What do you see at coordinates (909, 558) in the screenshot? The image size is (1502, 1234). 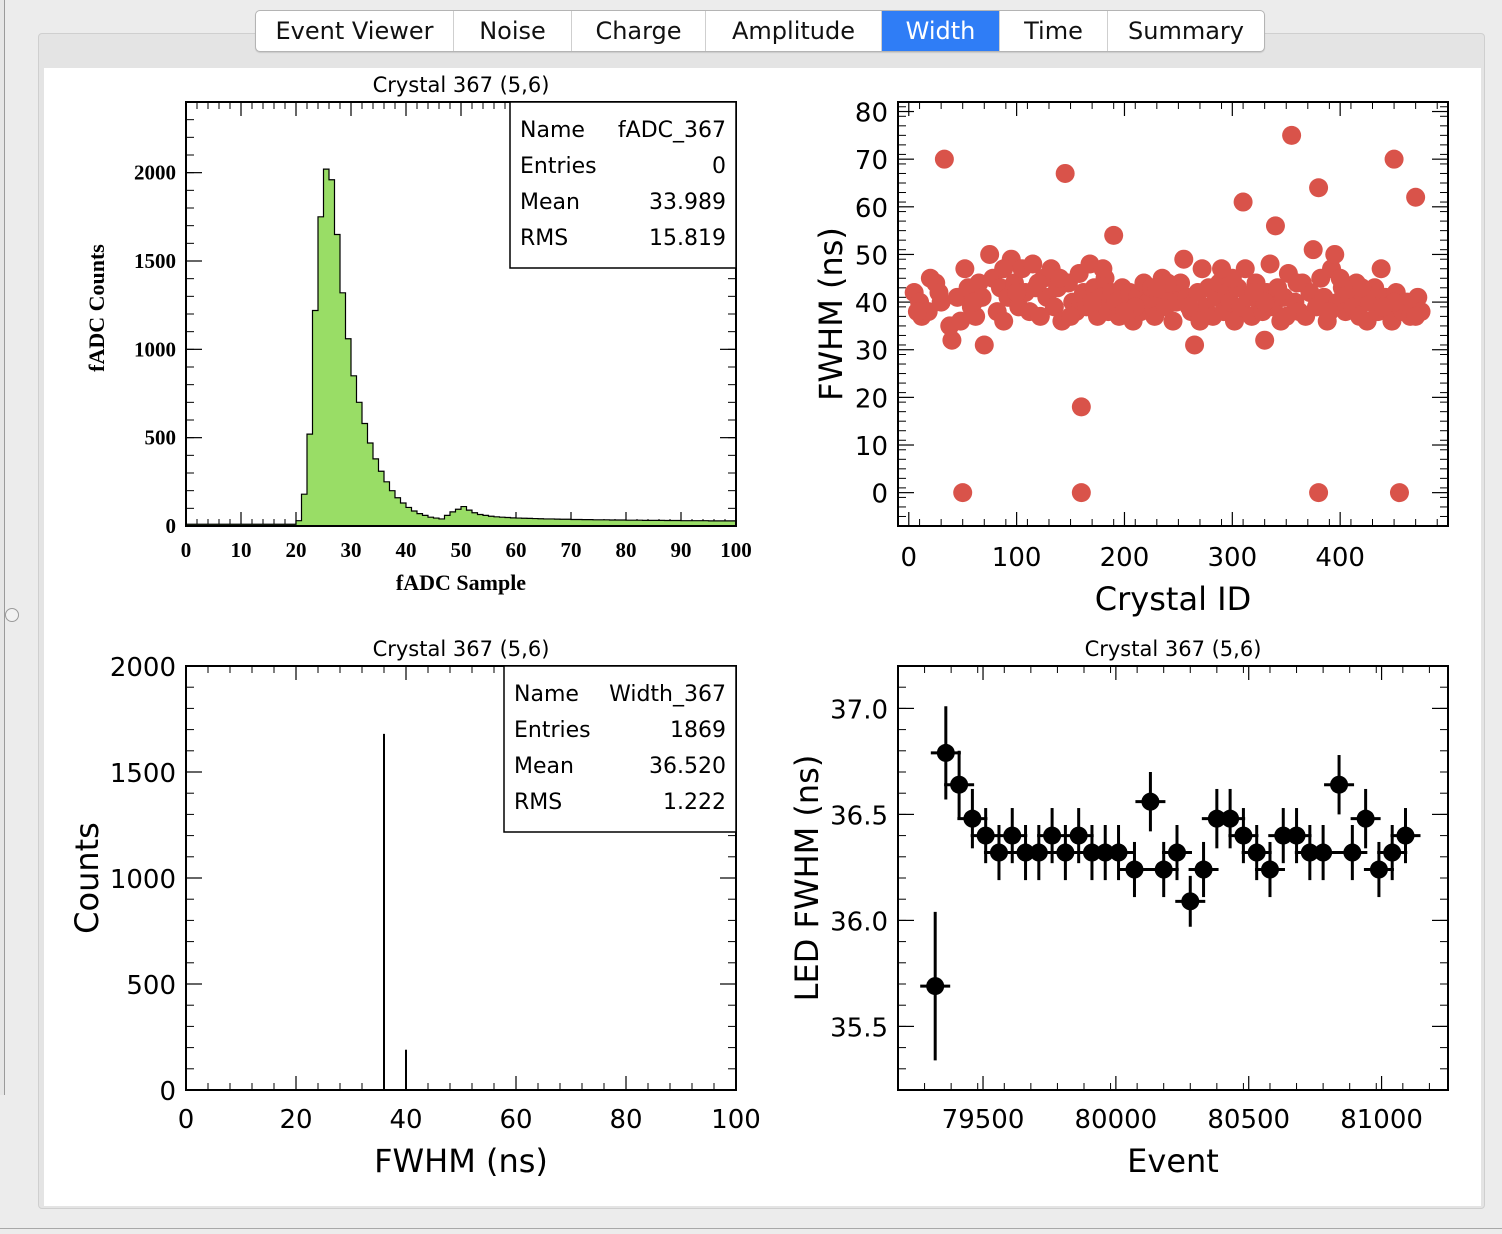 I see `plot2-x-tick-label: 0` at bounding box center [909, 558].